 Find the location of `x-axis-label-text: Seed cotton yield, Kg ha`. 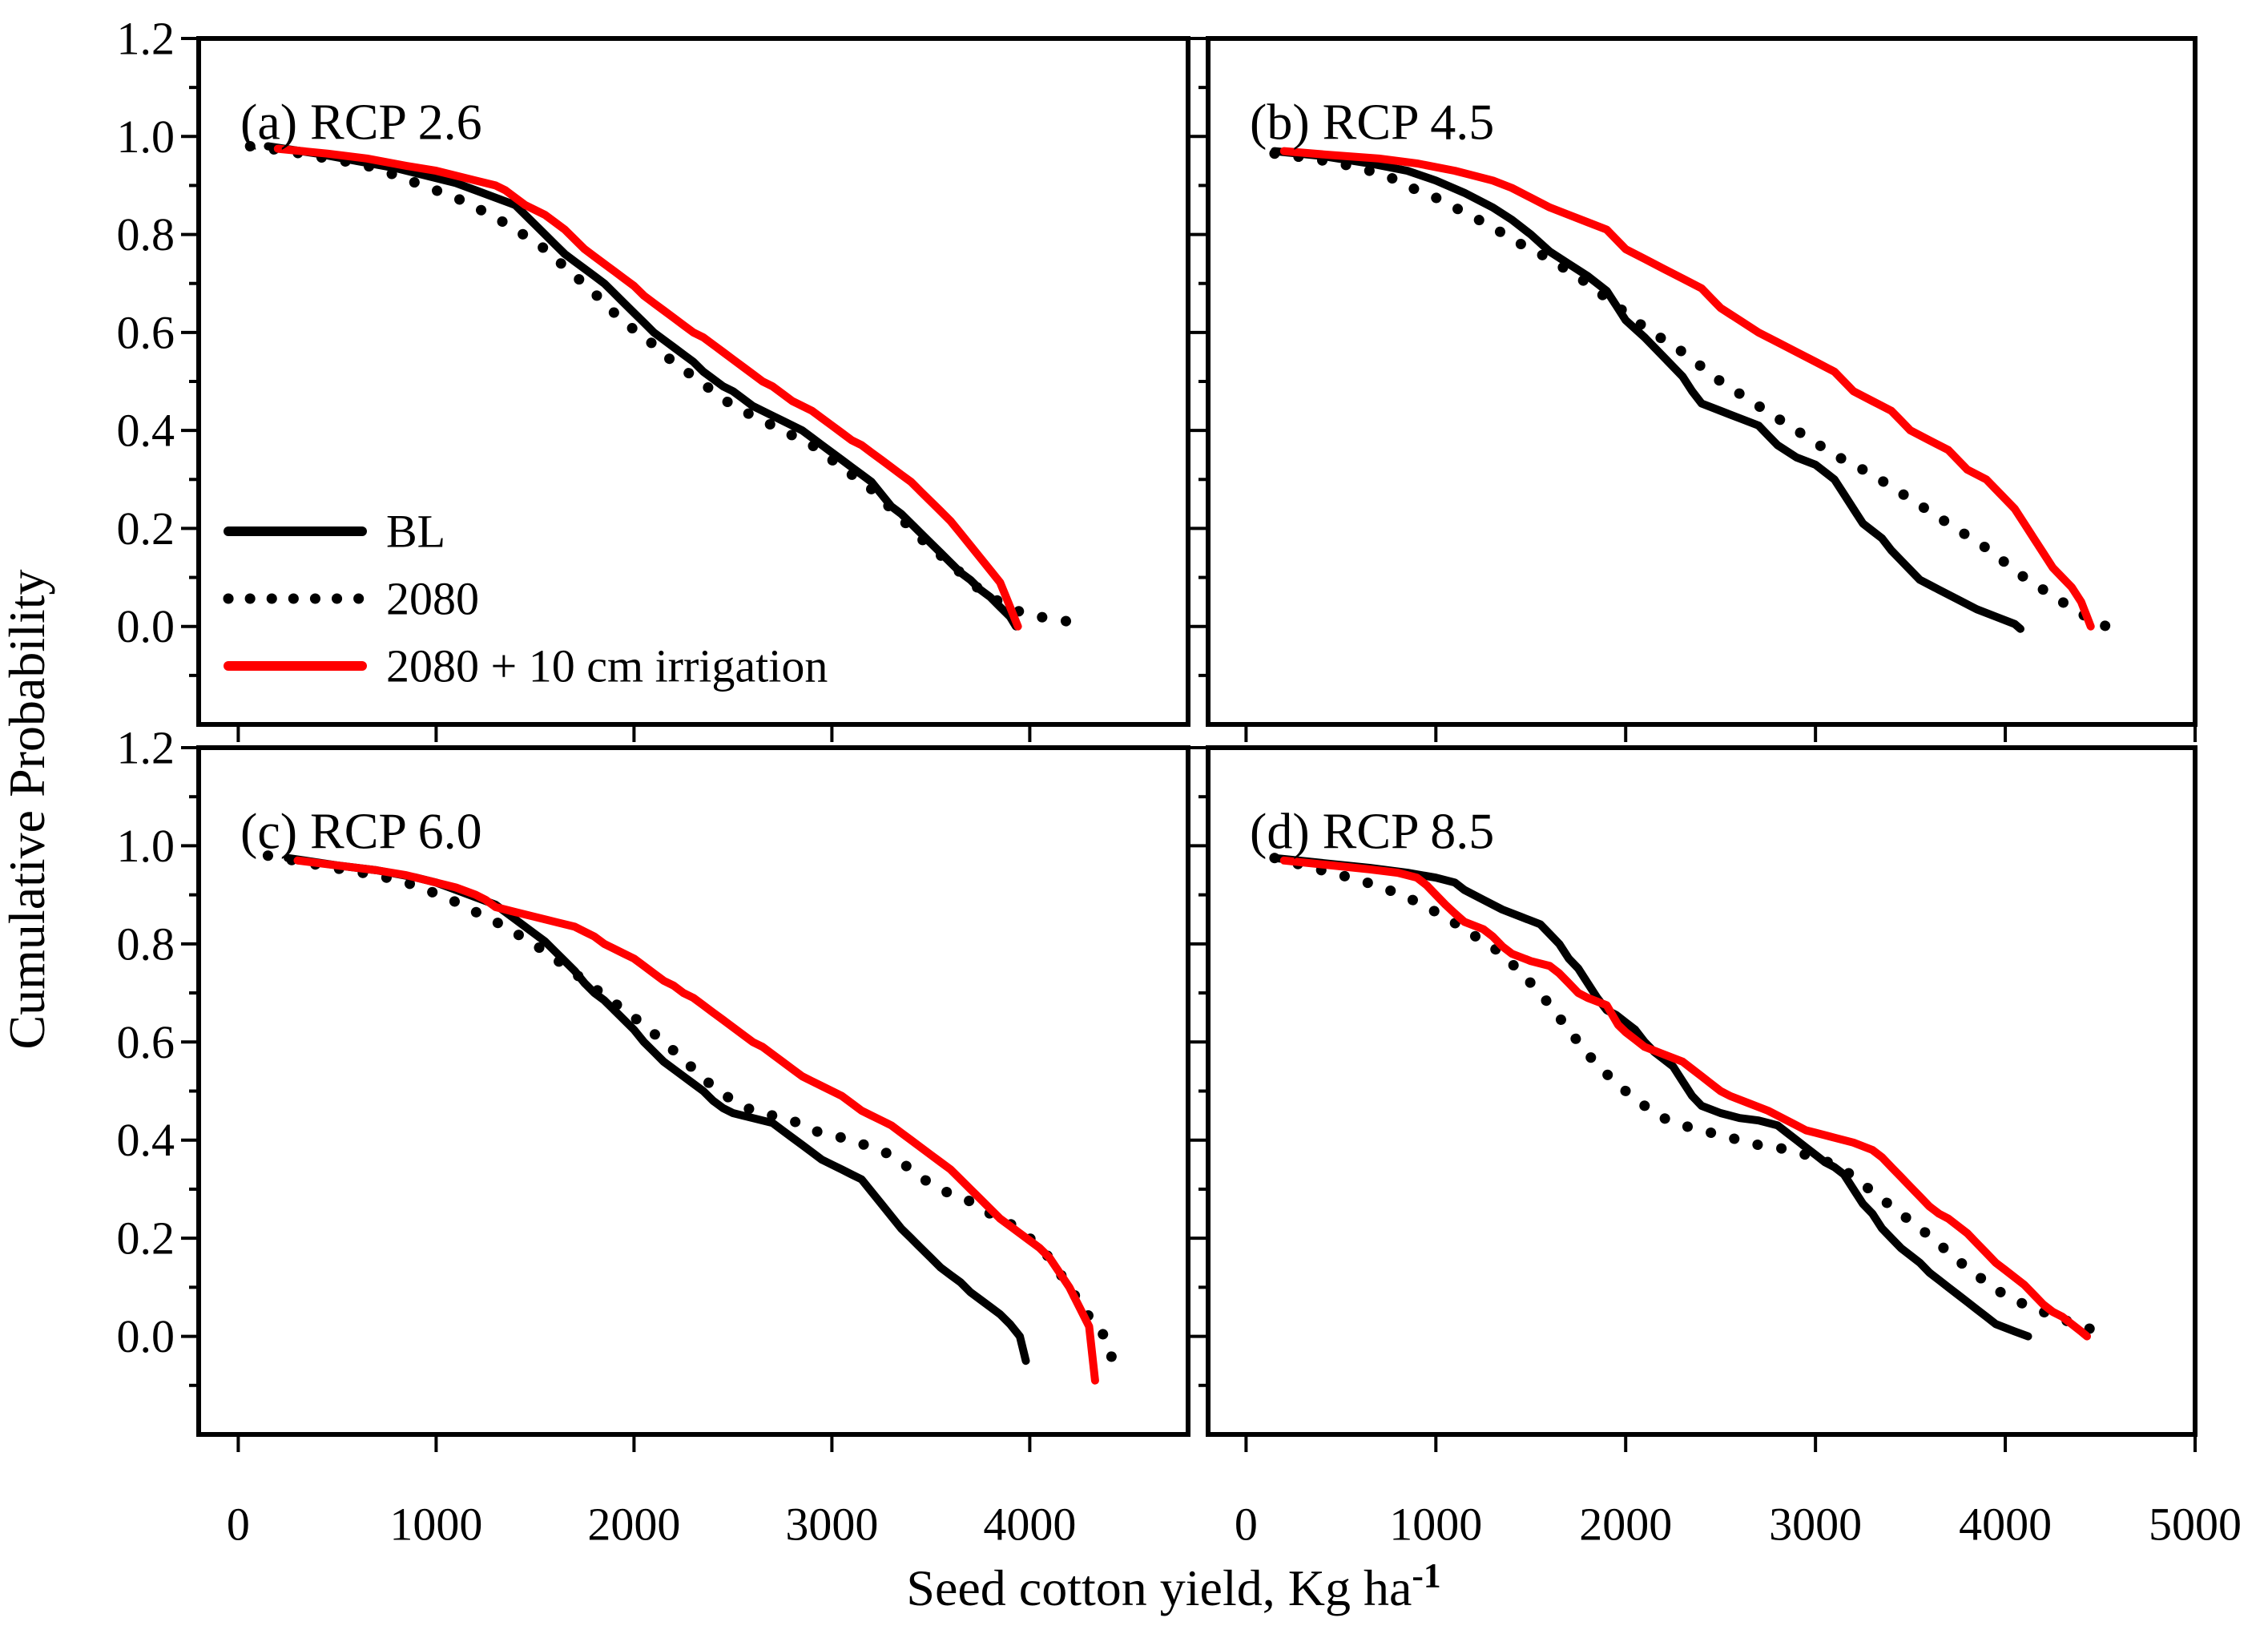

x-axis-label-text: Seed cotton yield, Kg ha is located at coordinates (1159, 1587).